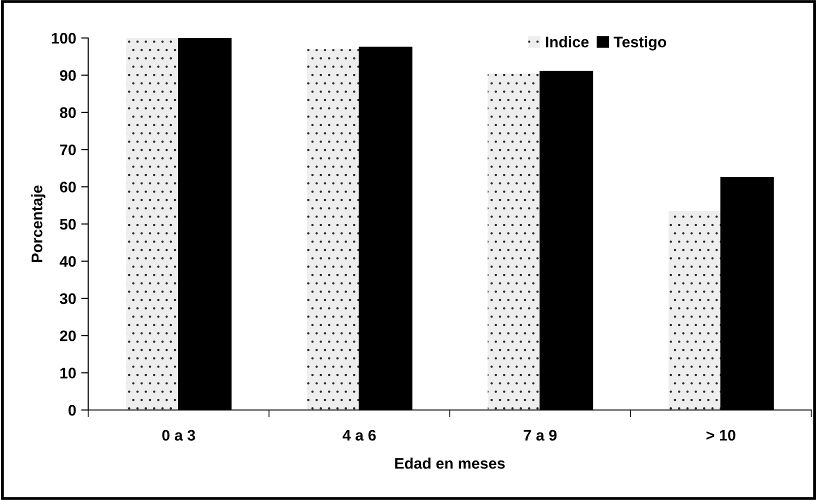 Image resolution: width=817 pixels, height=500 pixels. Describe the element at coordinates (68, 261) in the screenshot. I see `y-tick-label: 40` at that location.